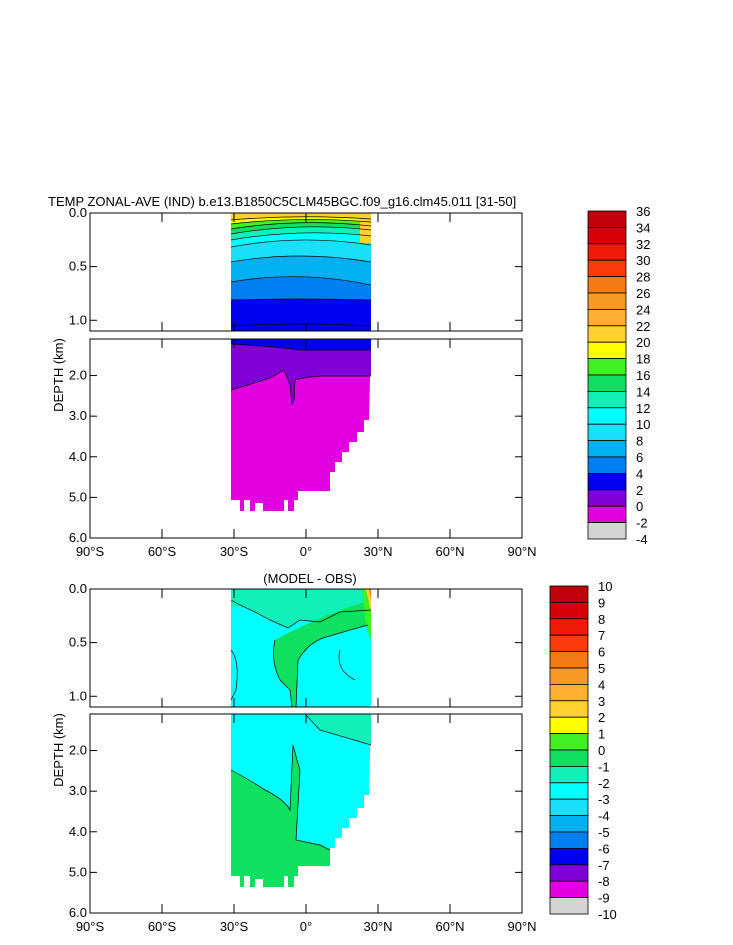 The height and width of the screenshot is (945, 733). Describe the element at coordinates (234, 926) in the screenshot. I see `x-tick-label: 30°S` at that location.